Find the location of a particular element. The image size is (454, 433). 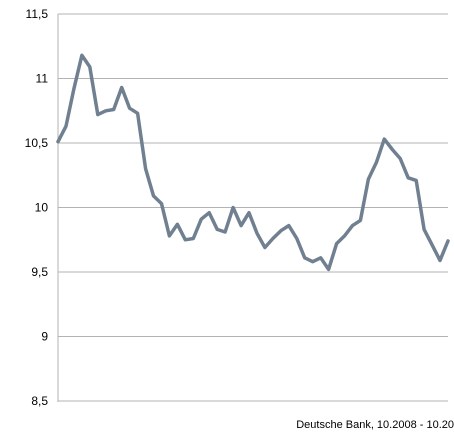

y-tick-label: 11,5 is located at coordinates (37, 14).